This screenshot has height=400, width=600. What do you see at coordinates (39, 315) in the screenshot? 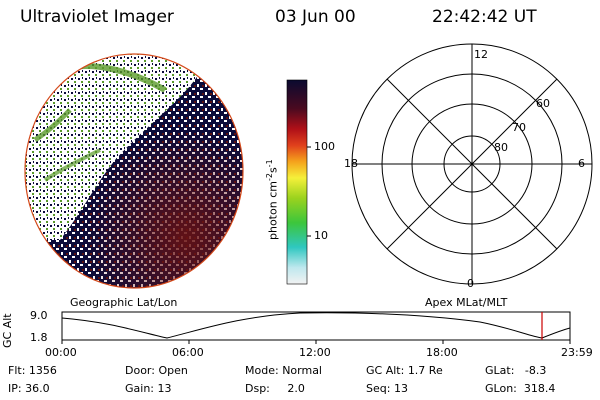
I see `timeline-y-tick-top: 9.0` at bounding box center [39, 315].